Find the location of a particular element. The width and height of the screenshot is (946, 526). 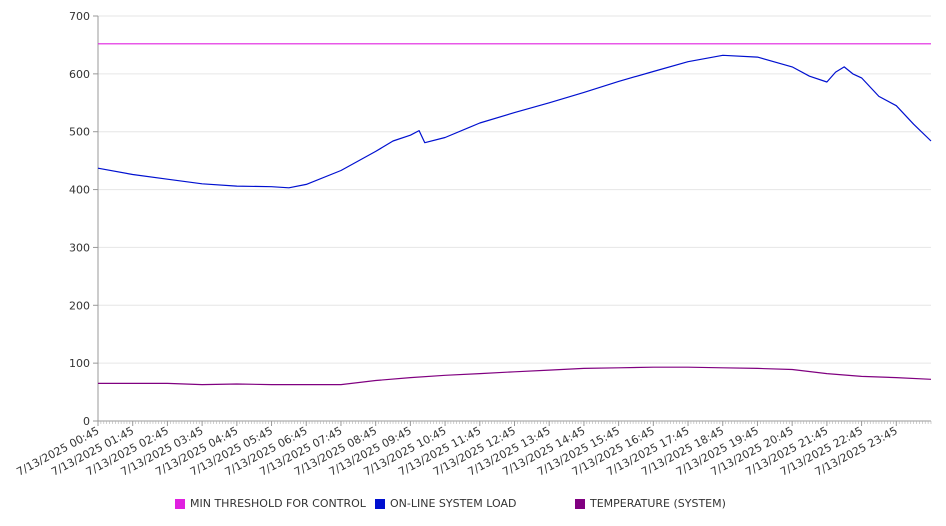

y-tick-label: 200 is located at coordinates (79, 305).